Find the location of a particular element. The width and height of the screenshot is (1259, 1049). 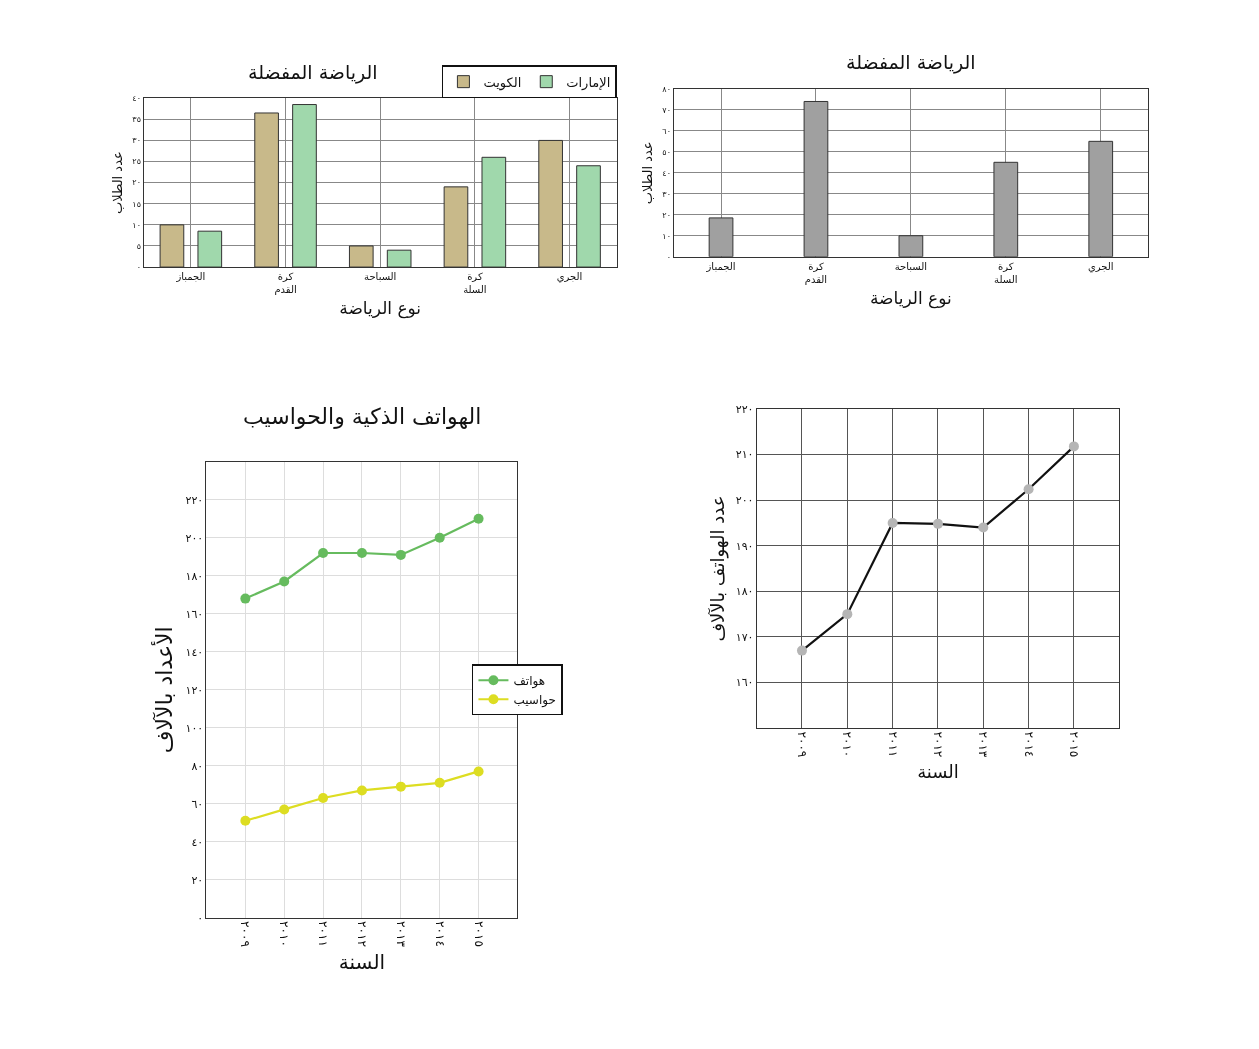

y-tick-label: ٧٠ is located at coordinates (666, 110).